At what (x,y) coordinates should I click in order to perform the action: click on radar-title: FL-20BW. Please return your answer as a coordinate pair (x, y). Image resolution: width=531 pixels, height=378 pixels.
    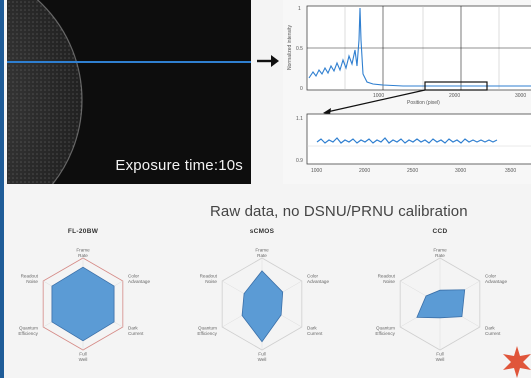
    Looking at the image, I should click on (83, 231).